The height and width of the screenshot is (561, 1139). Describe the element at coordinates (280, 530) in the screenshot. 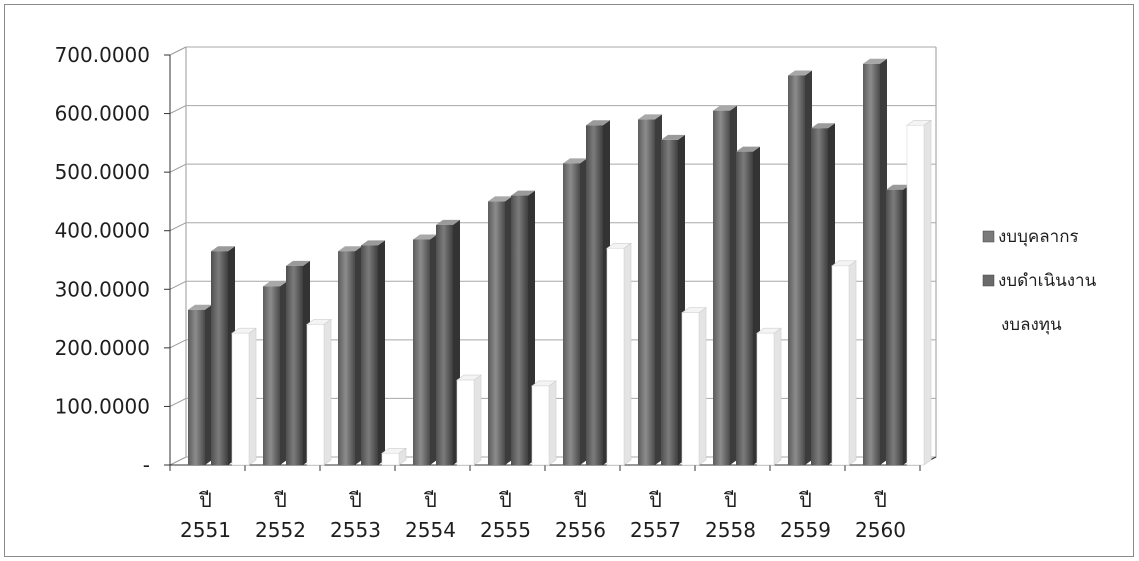

I see `x-tick-label: 2552` at that location.